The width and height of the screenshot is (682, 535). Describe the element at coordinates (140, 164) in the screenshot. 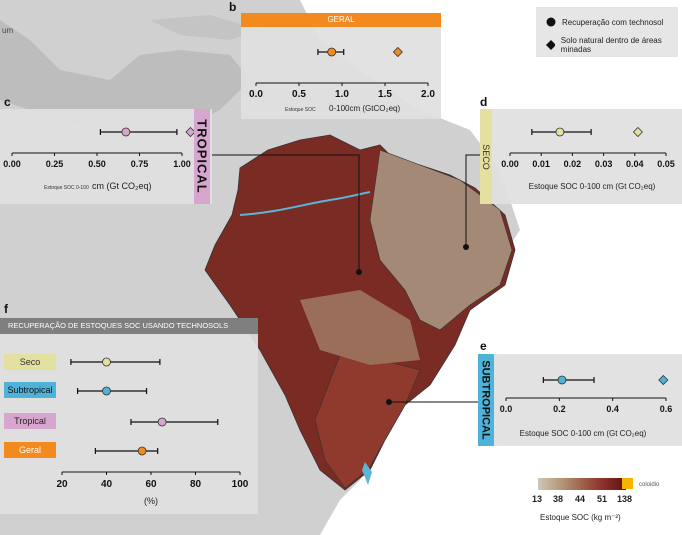

I see `c-tick-label: 0.75` at that location.